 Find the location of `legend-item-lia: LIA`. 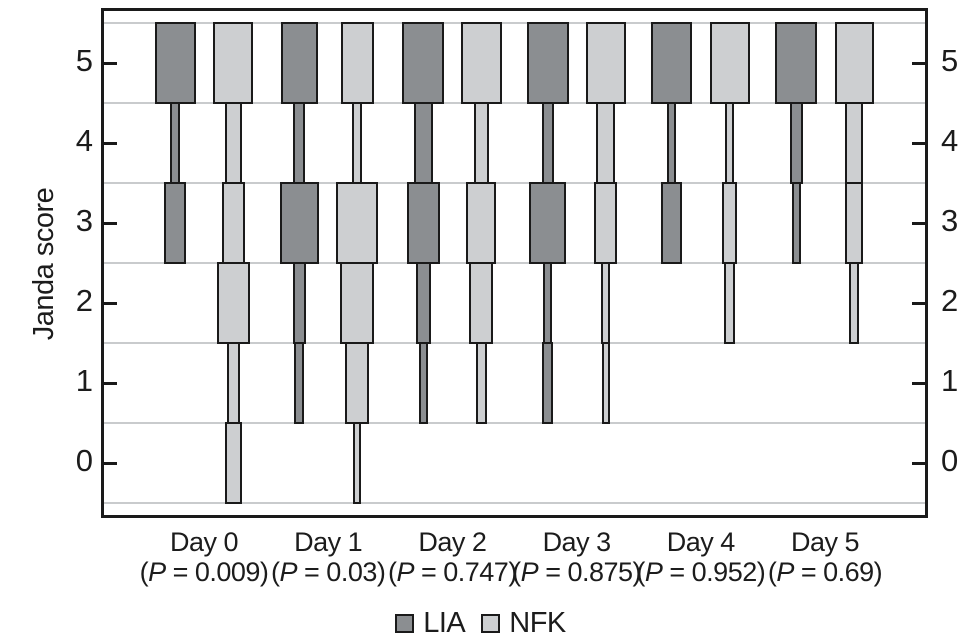

legend-item-lia: LIA is located at coordinates (430, 623).